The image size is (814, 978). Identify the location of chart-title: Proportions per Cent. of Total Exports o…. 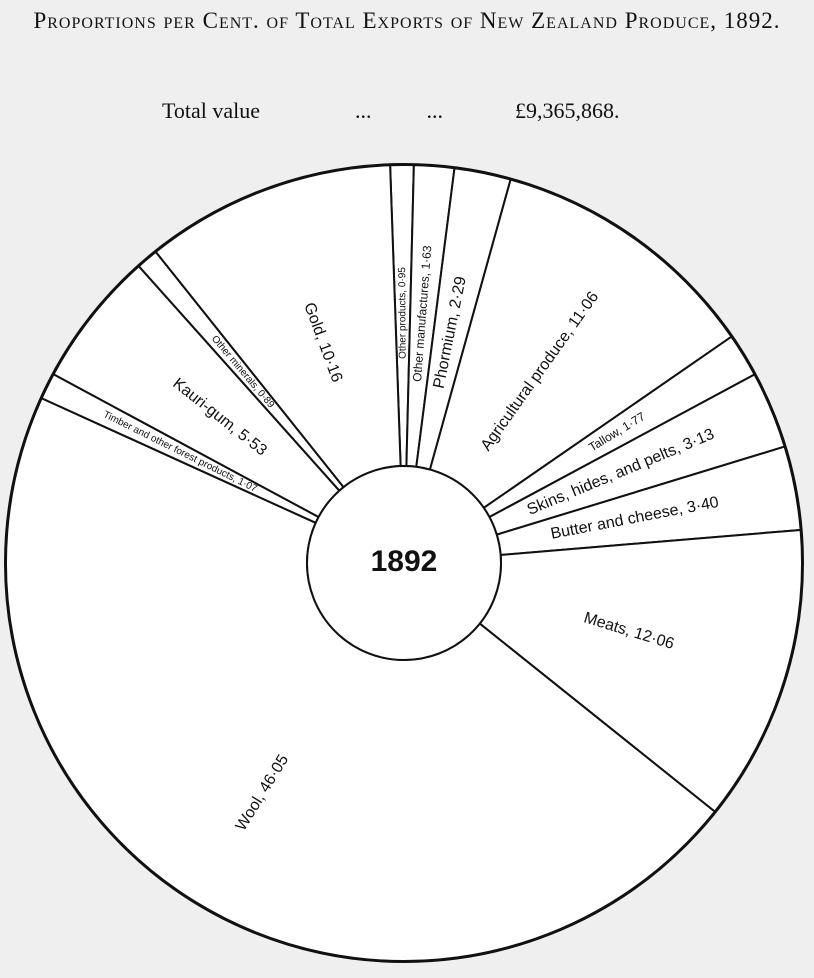
(407, 20).